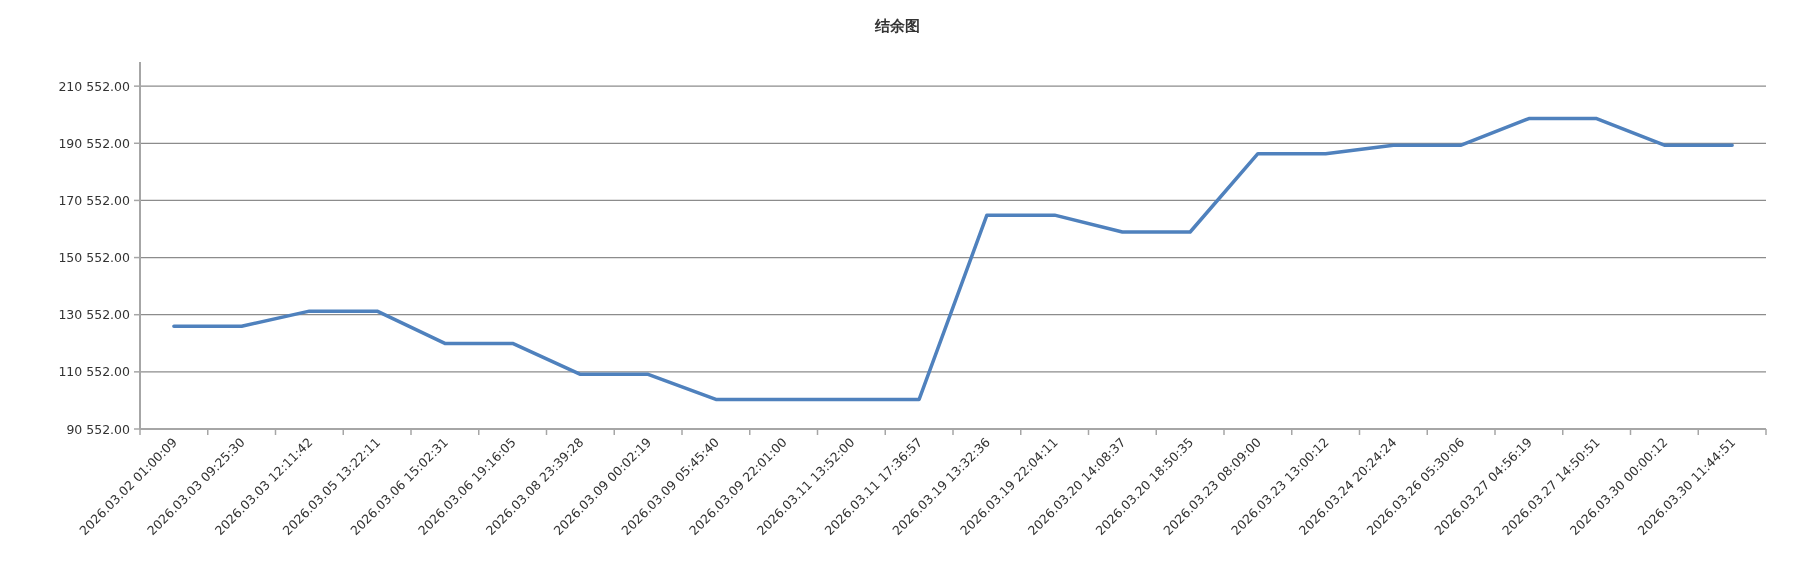 The height and width of the screenshot is (570, 1794). What do you see at coordinates (94, 200) in the screenshot?
I see `y-tick-label: 170 552.00` at bounding box center [94, 200].